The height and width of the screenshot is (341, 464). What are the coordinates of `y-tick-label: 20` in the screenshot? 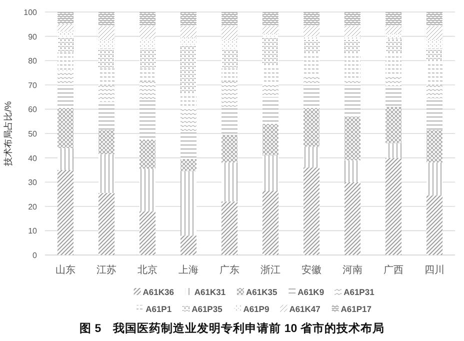 It's located at (33, 207).